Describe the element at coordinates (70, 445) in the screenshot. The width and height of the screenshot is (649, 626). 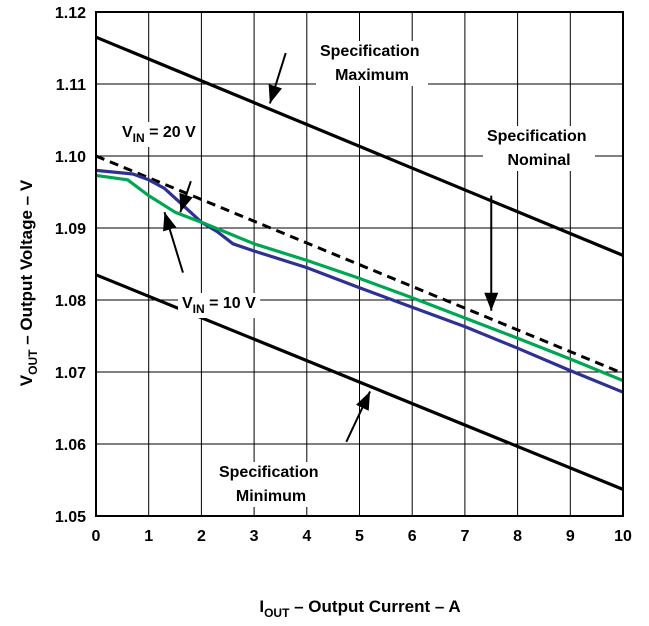
I see `y-tick-label: 1.06` at that location.